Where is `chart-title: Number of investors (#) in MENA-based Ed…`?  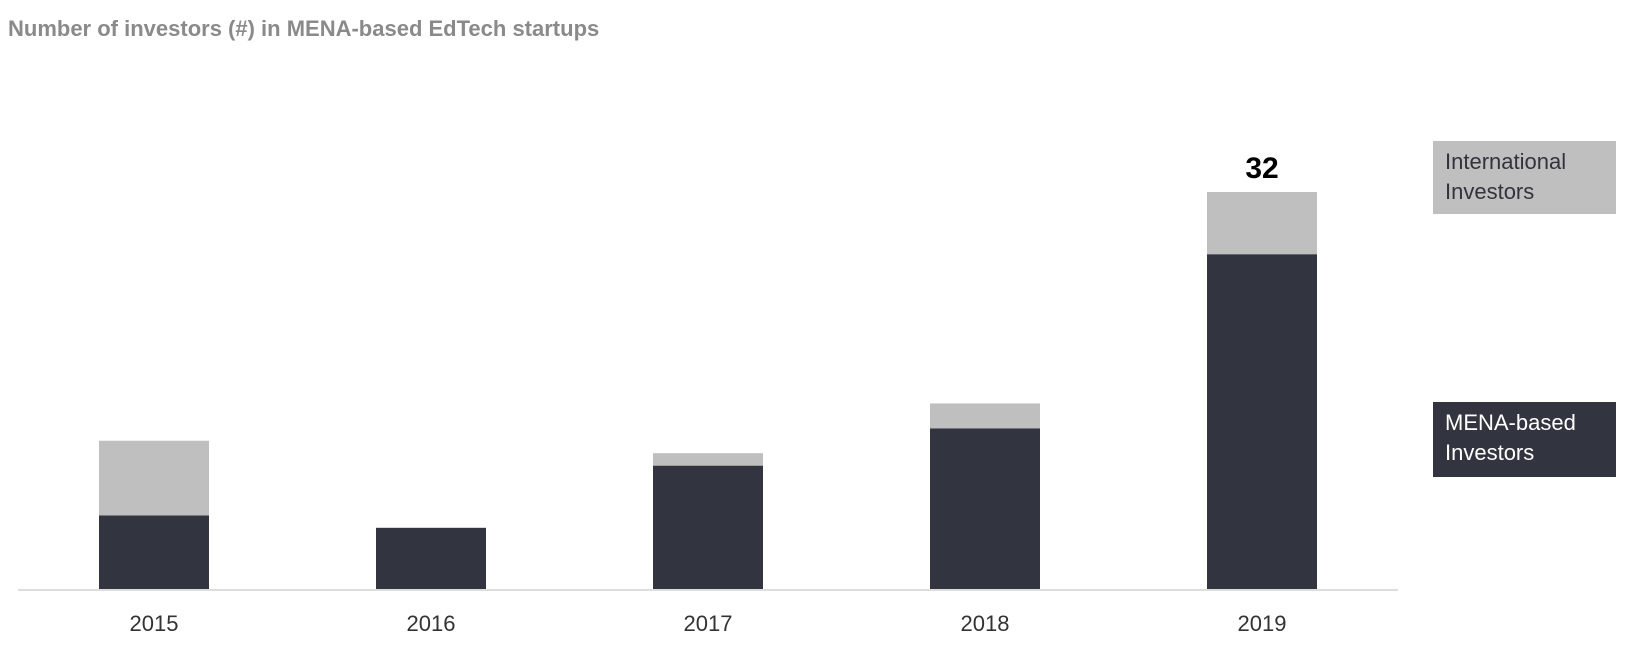
chart-title: Number of investors (#) in MENA-based Ed… is located at coordinates (304, 28).